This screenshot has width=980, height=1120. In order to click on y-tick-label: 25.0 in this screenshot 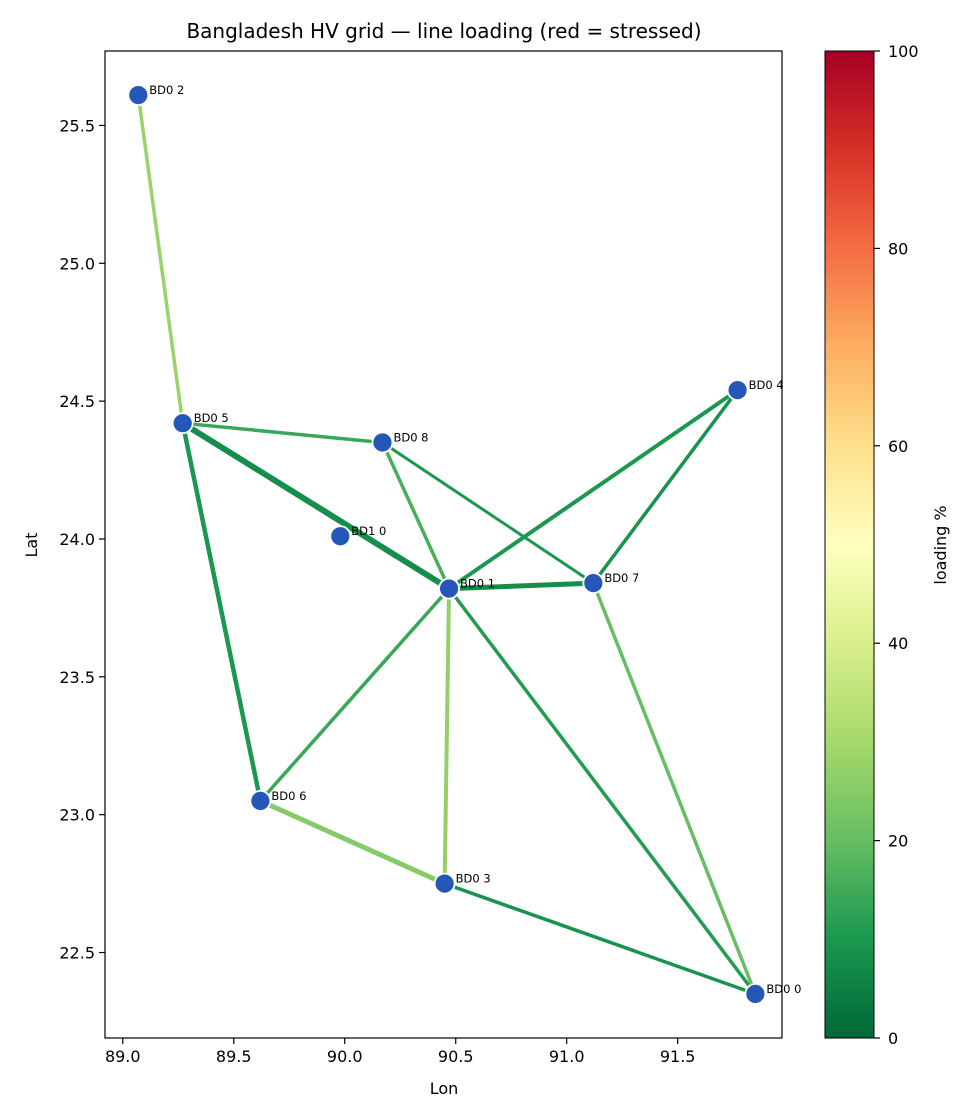, I will do `click(77, 263)`.